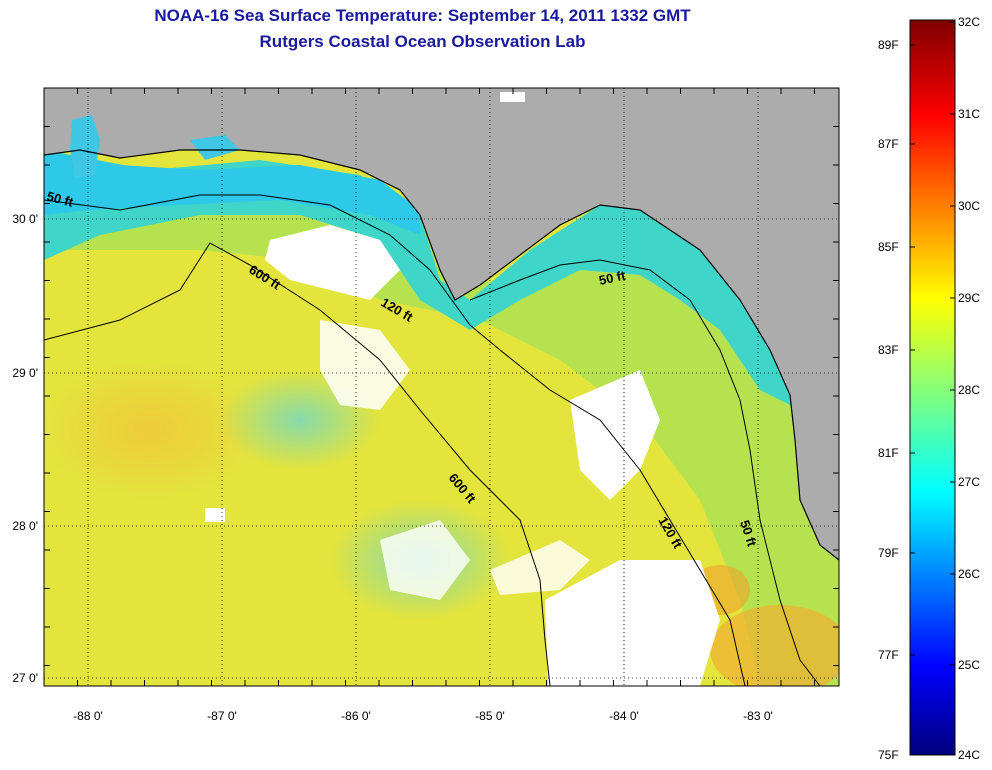 The height and width of the screenshot is (770, 992). What do you see at coordinates (969, 574) in the screenshot?
I see `celsius-tick-label: 26C` at bounding box center [969, 574].